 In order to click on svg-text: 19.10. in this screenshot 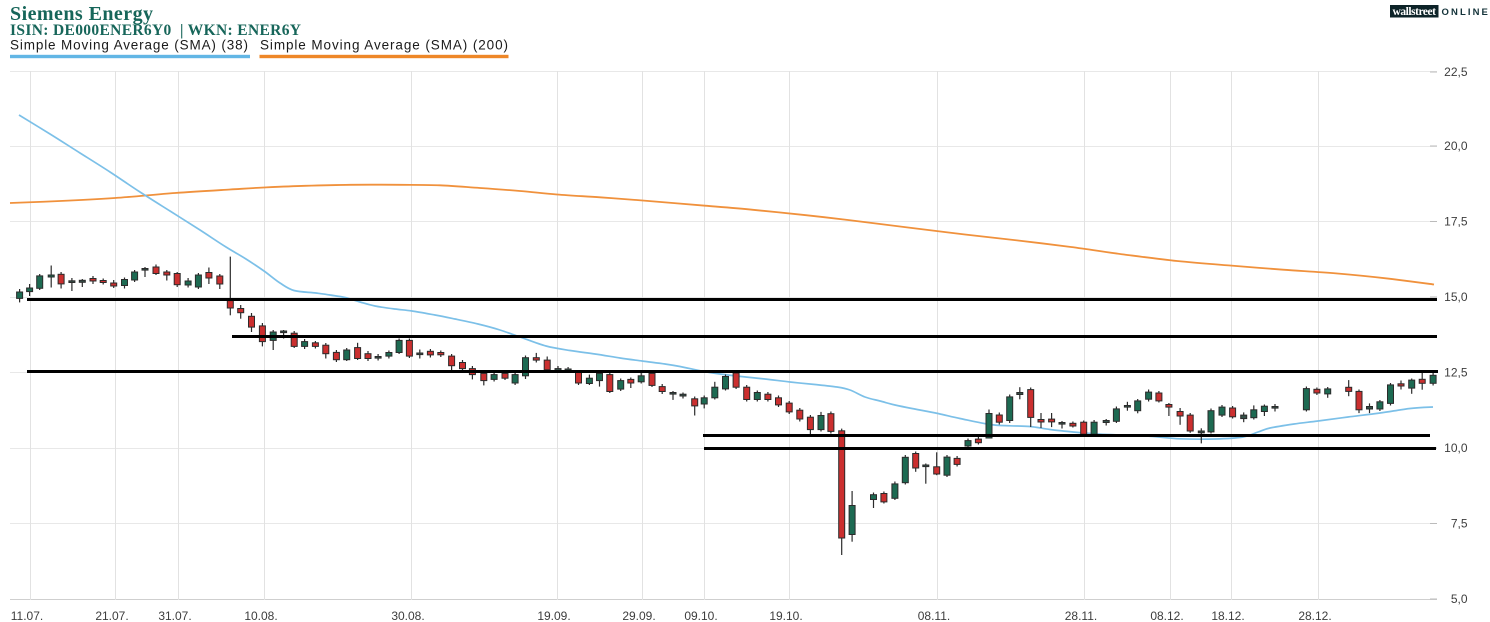, I will do `click(785, 615)`.